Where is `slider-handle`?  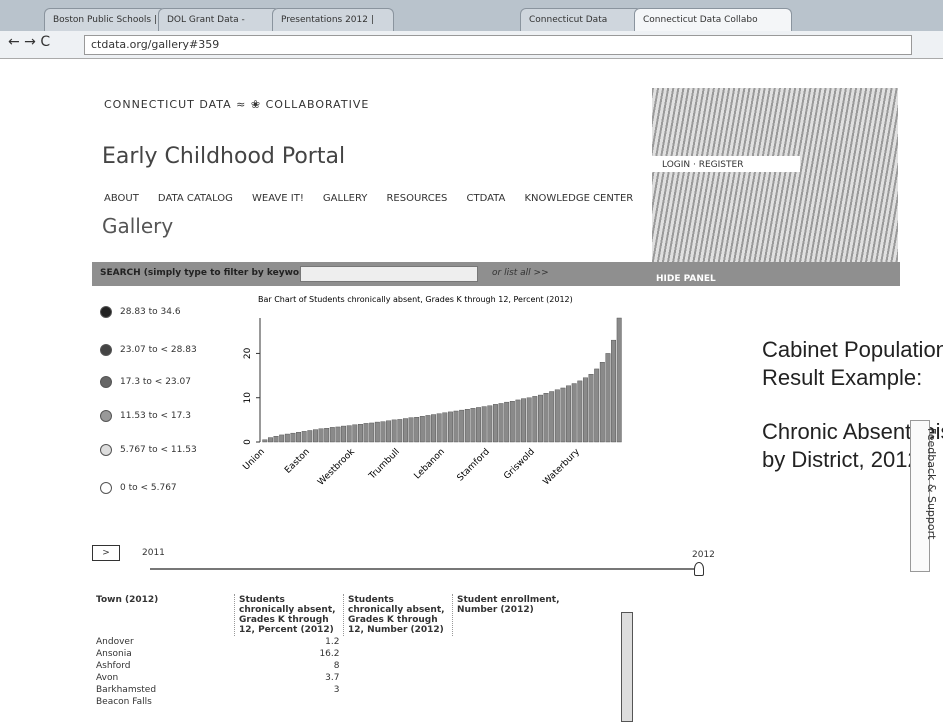 slider-handle is located at coordinates (699, 569).